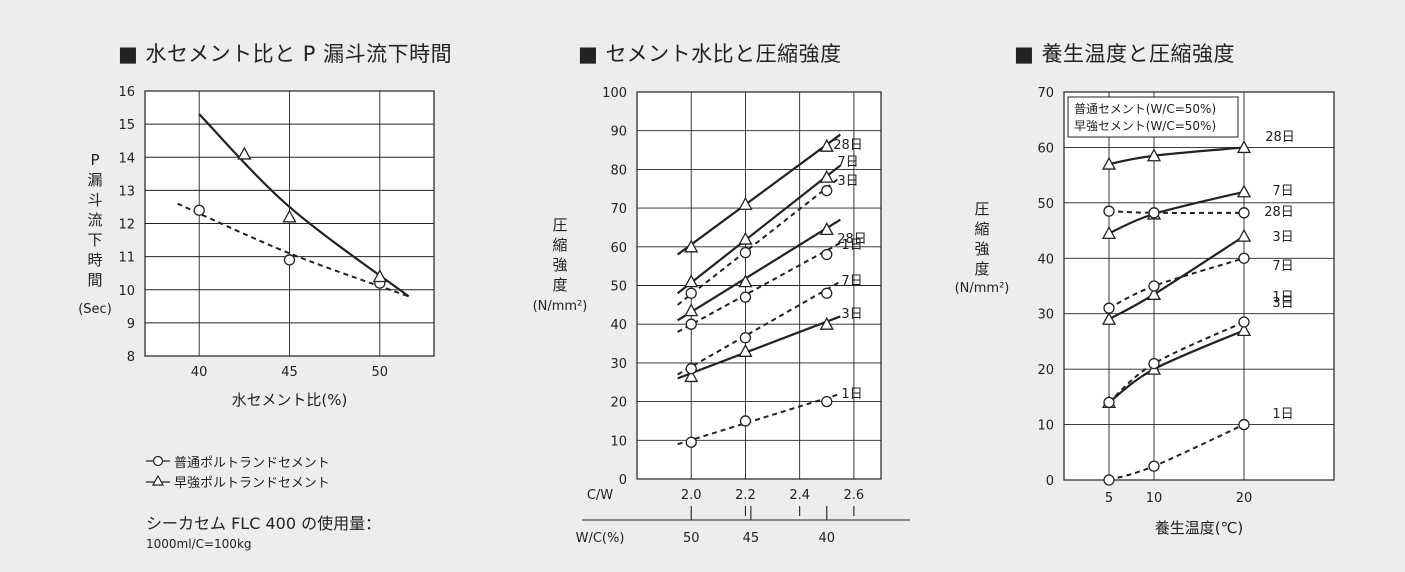 This screenshot has height=572, width=1405. What do you see at coordinates (618, 248) in the screenshot?
I see `p2-y-tick-label: 60` at bounding box center [618, 248].